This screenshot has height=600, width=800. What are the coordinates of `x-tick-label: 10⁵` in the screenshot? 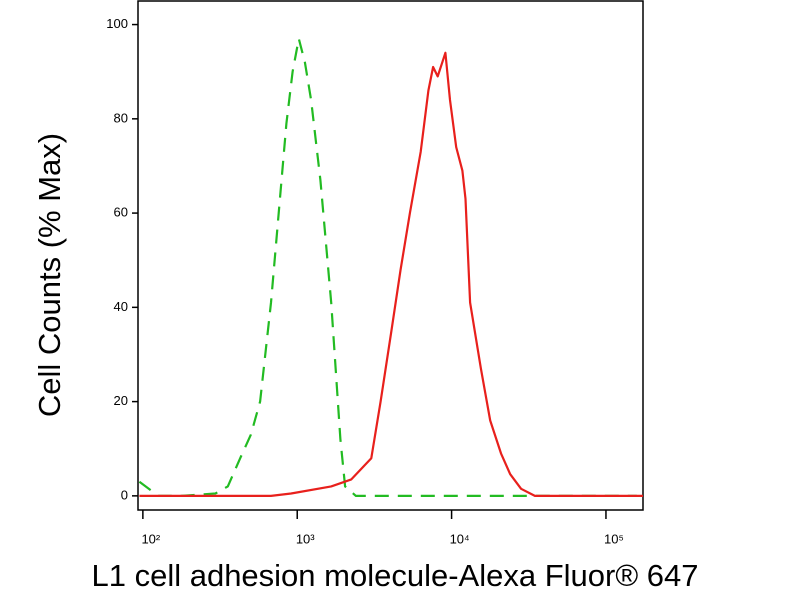 It's located at (614, 538).